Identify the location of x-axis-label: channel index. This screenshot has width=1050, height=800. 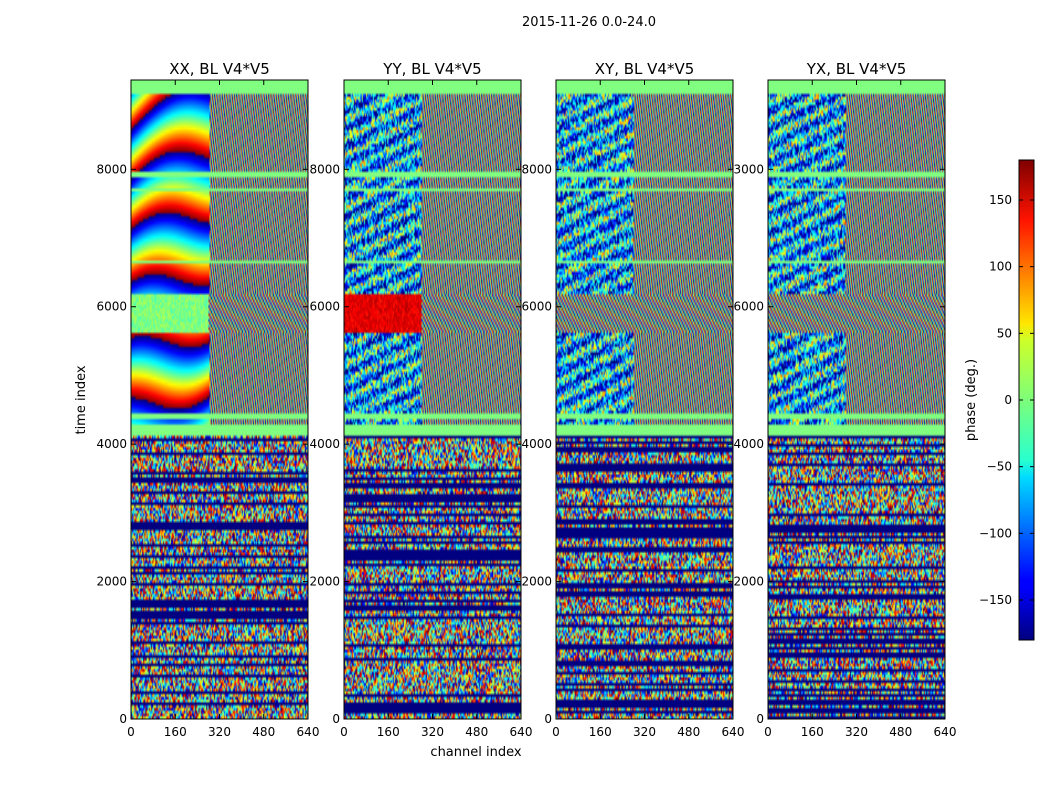
(475, 752).